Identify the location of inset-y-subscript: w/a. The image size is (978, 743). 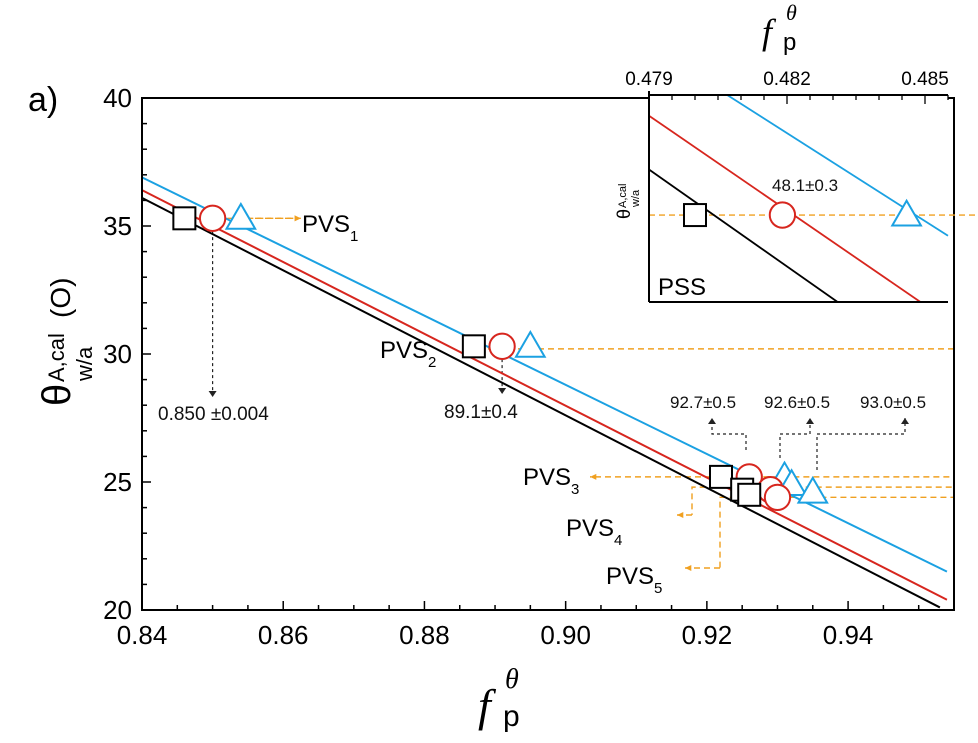
(636, 198).